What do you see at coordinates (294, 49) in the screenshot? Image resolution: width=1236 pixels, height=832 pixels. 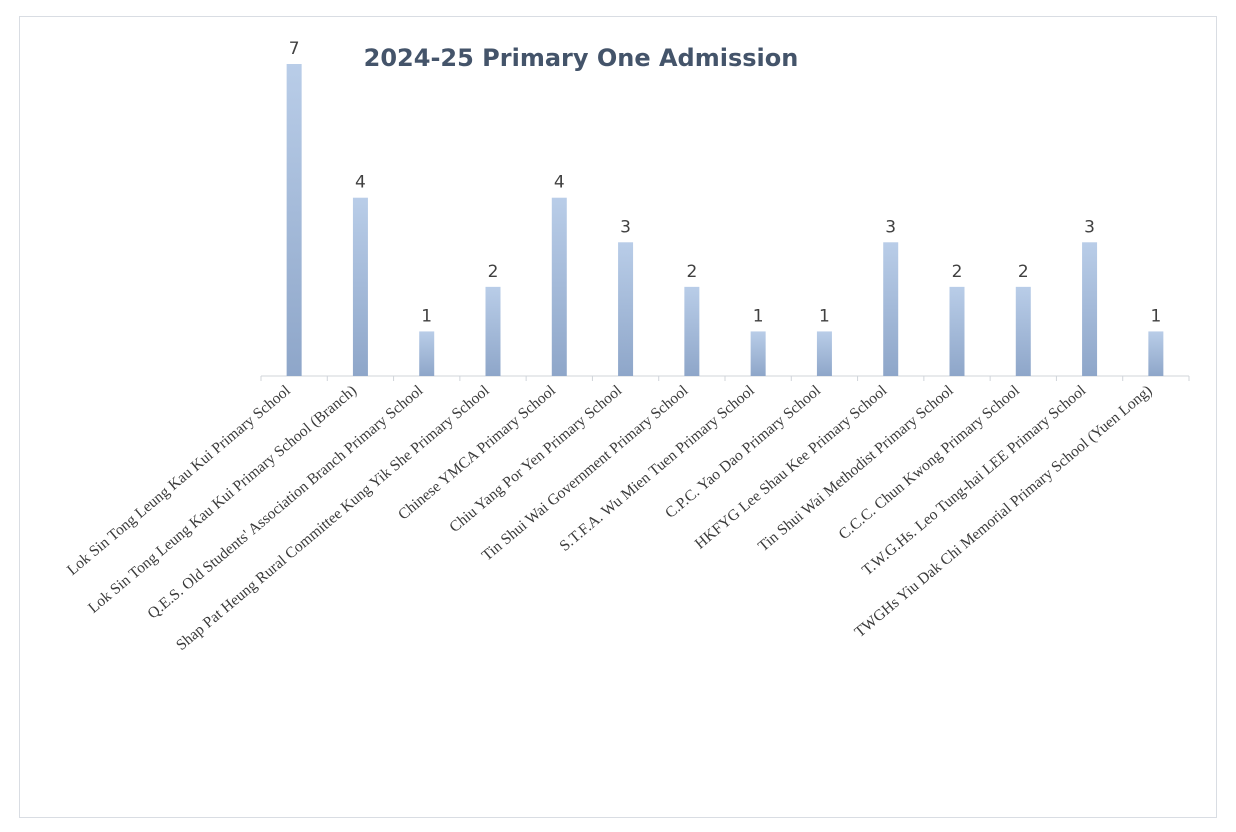 I see `data-label: 7` at bounding box center [294, 49].